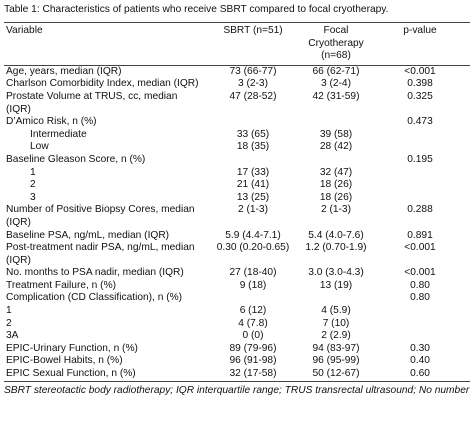 This screenshot has height=422, width=474. What do you see at coordinates (420, 96) in the screenshot?
I see `table-cell: 0.325` at bounding box center [420, 96].